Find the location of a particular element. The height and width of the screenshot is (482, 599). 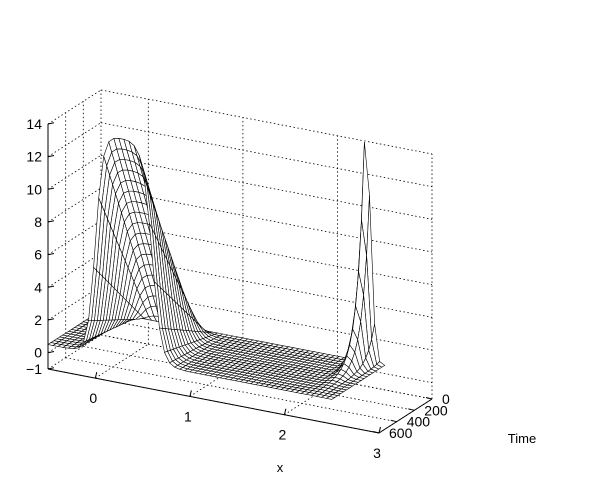

grid-line-x is located at coordinates (122, 361).